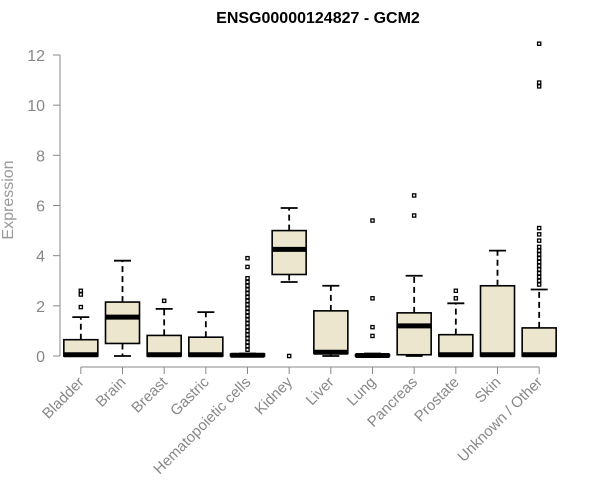  What do you see at coordinates (488, 390) in the screenshot?
I see `x-tick-label: Skin` at bounding box center [488, 390].